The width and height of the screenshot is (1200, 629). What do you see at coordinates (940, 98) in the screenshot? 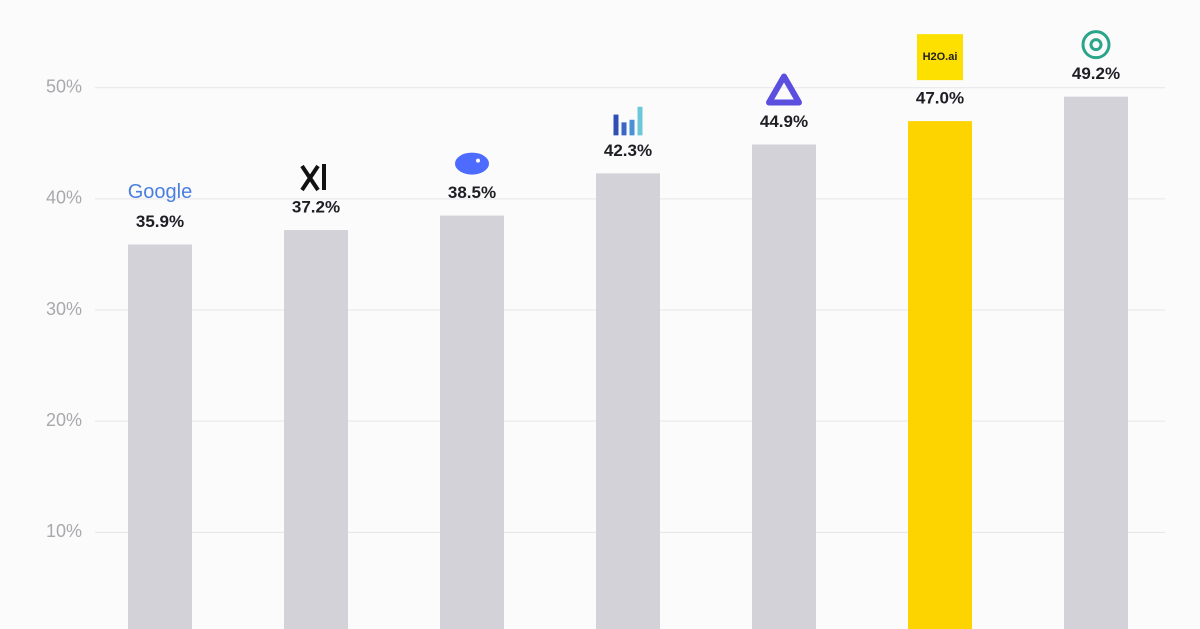
I see `value-label: 47.0%` at bounding box center [940, 98].